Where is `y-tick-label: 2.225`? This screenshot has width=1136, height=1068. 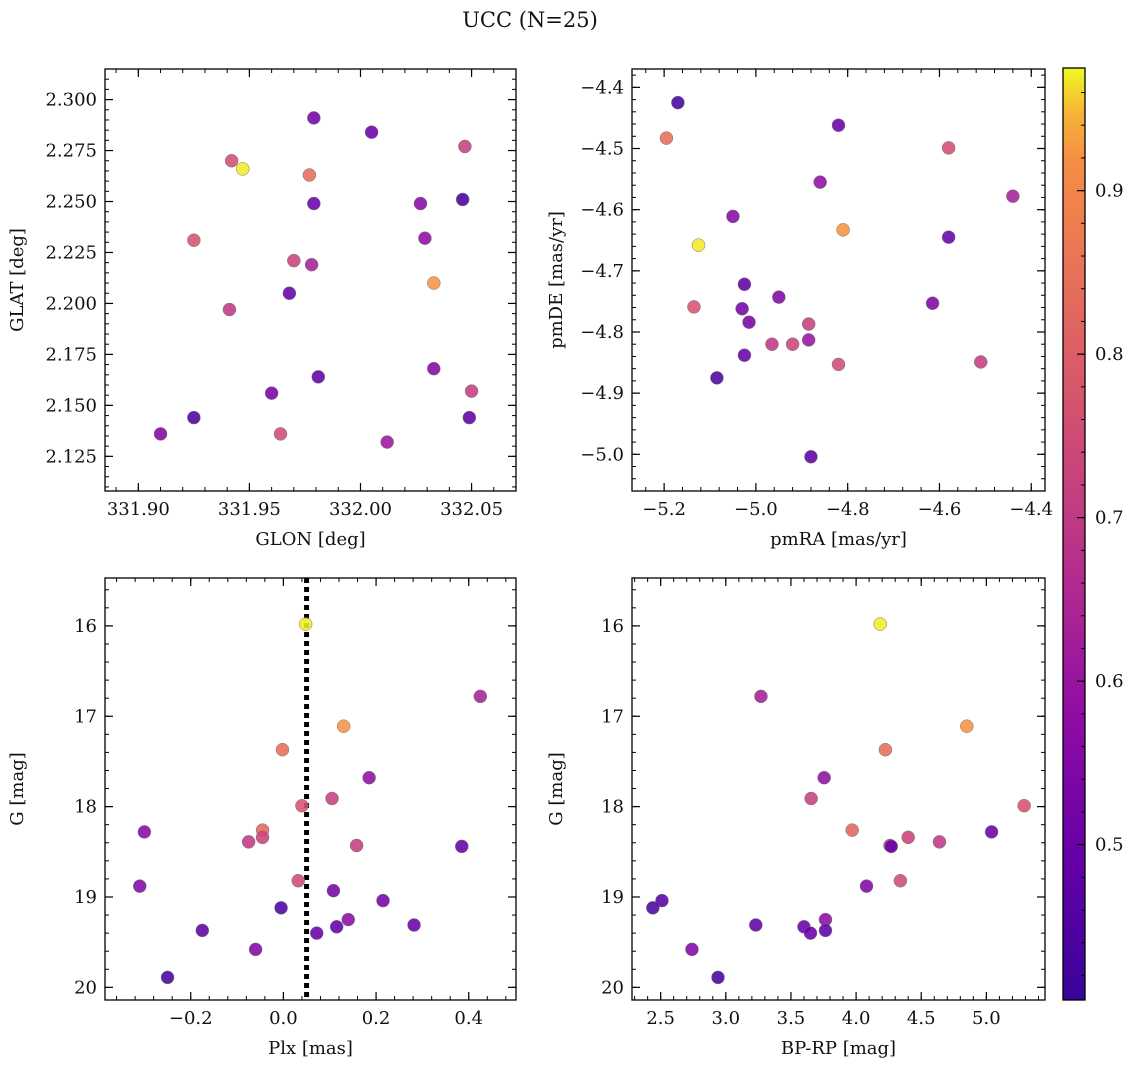 y-tick-label: 2.225 is located at coordinates (71, 252).